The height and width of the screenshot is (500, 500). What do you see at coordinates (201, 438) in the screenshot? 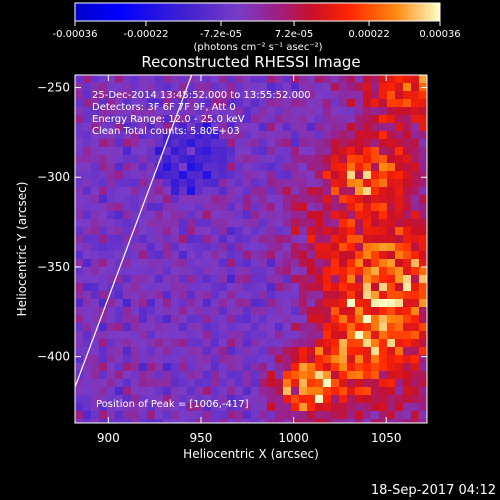
I see `x-tick-label: 950` at bounding box center [201, 438].